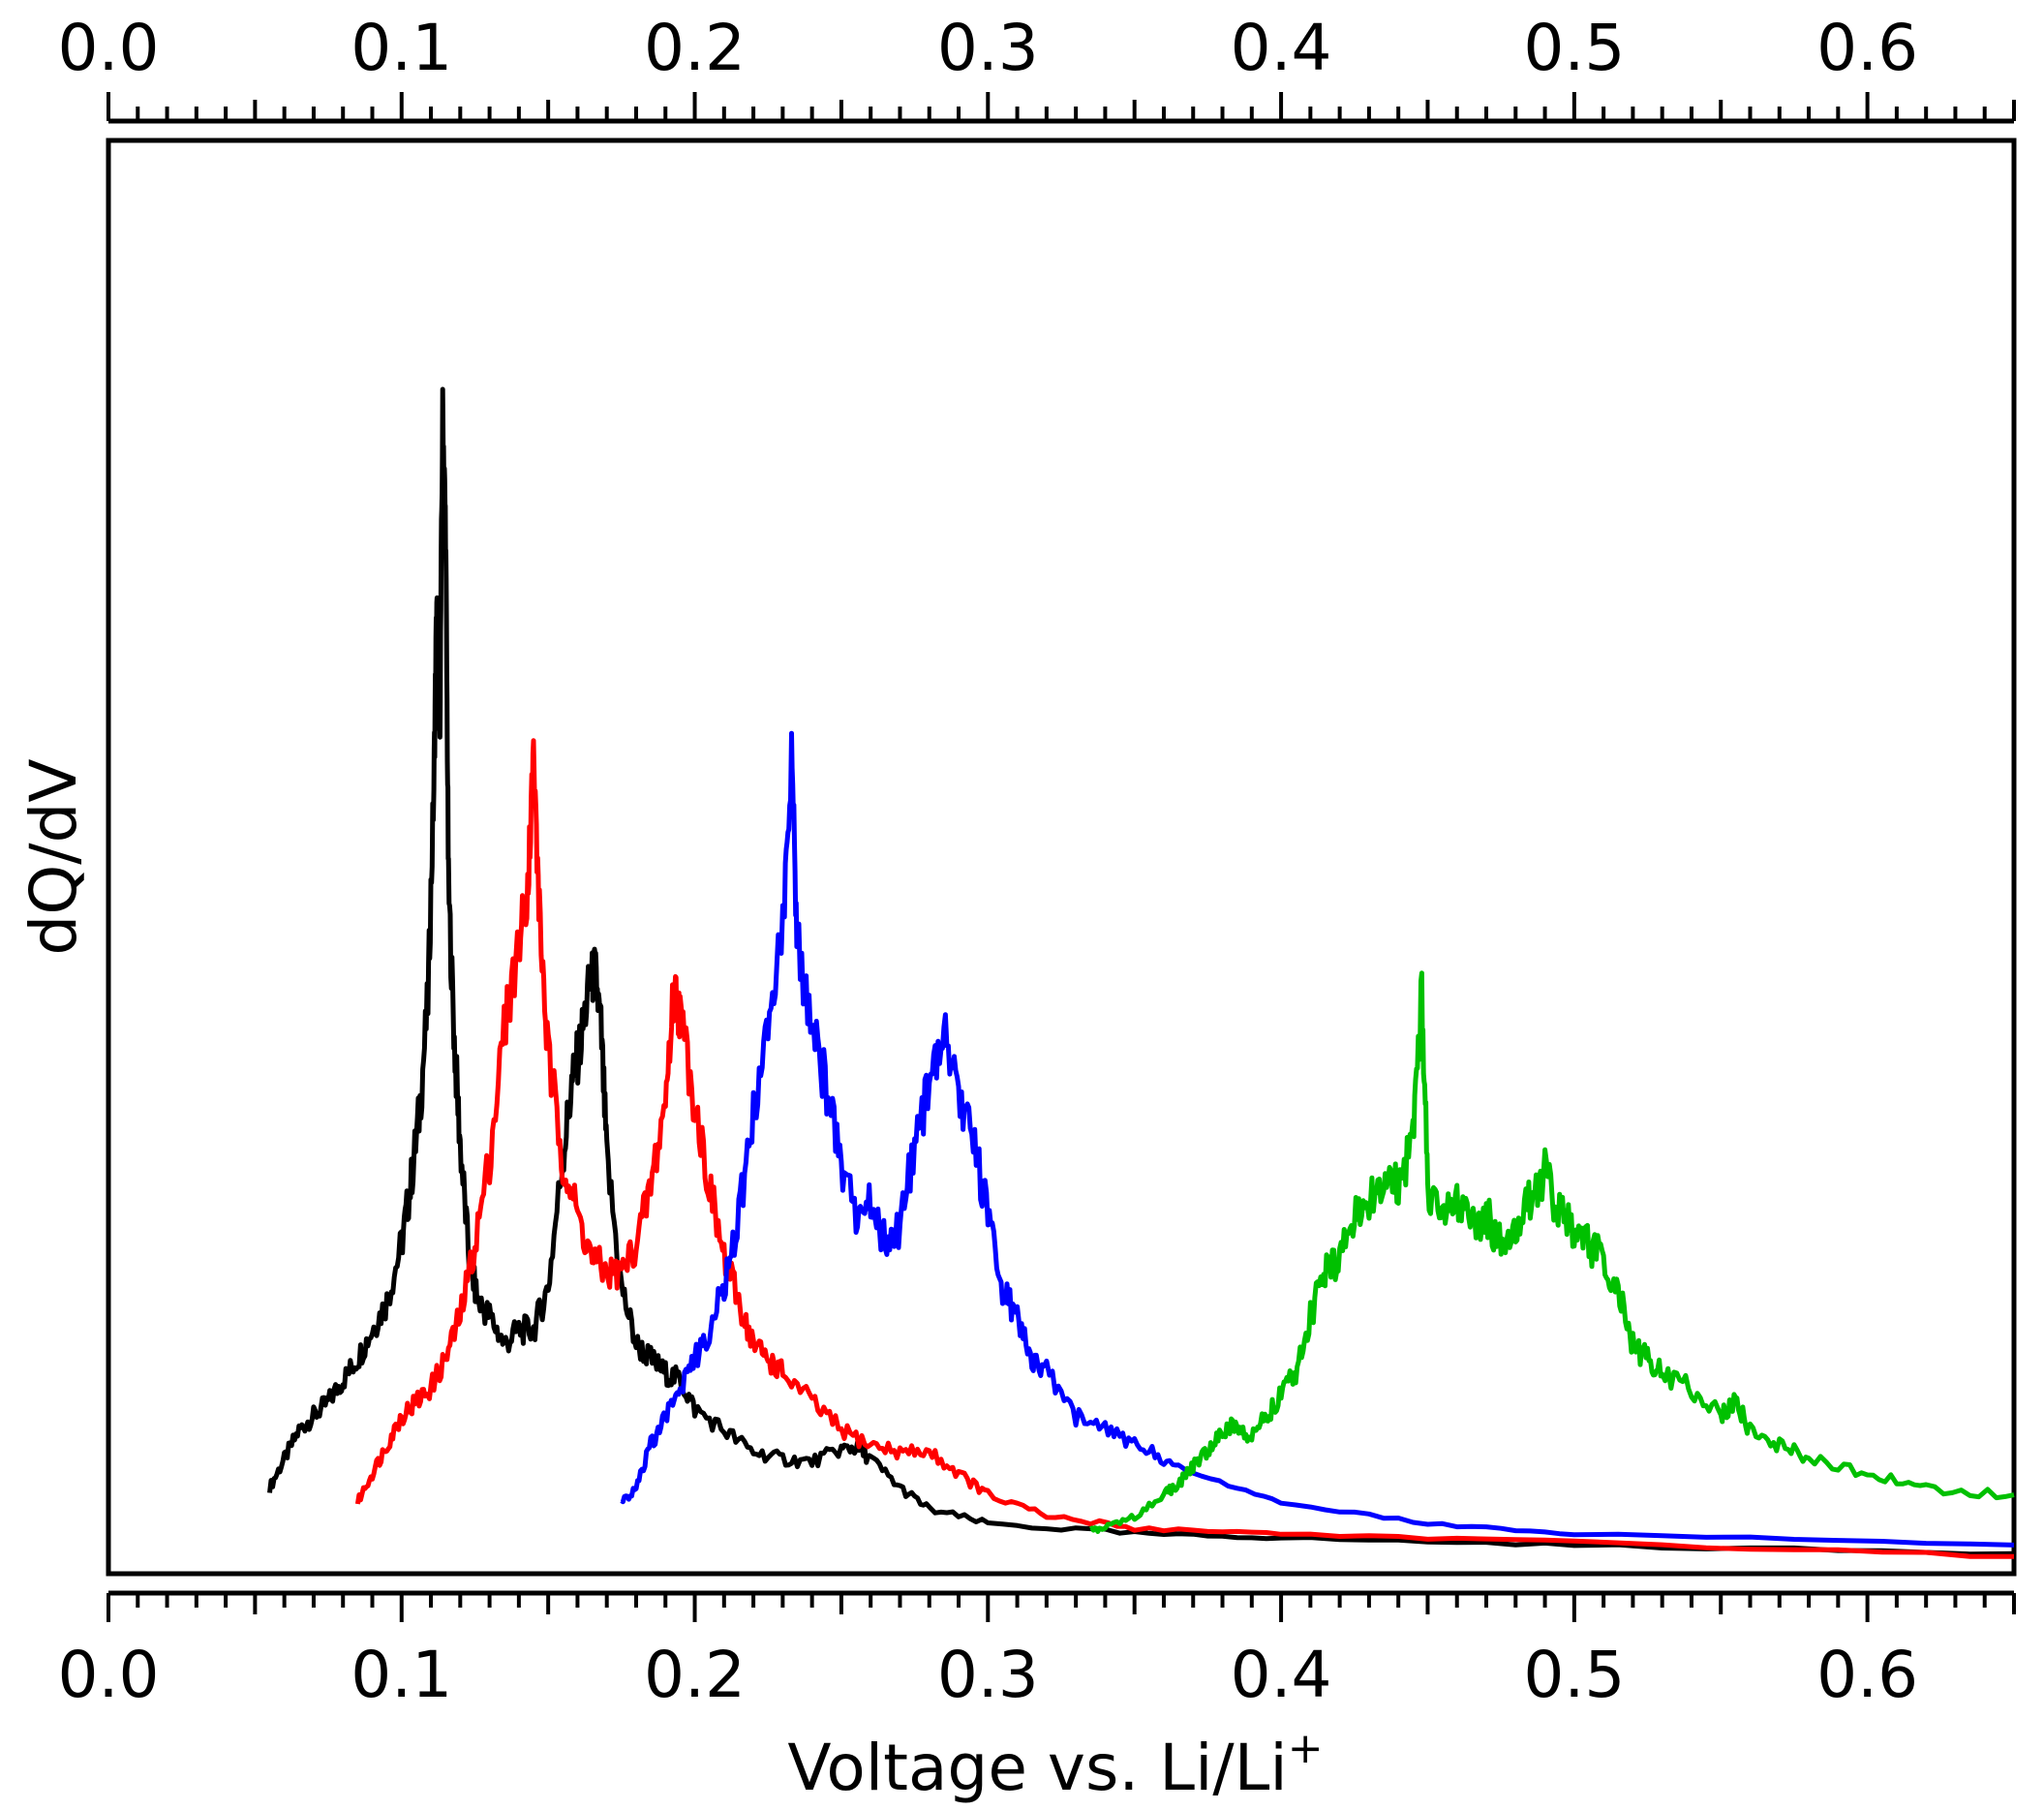 The width and height of the screenshot is (2044, 1810). Describe the element at coordinates (695, 1675) in the screenshot. I see `bottom-tick-label: 0.2` at that location.